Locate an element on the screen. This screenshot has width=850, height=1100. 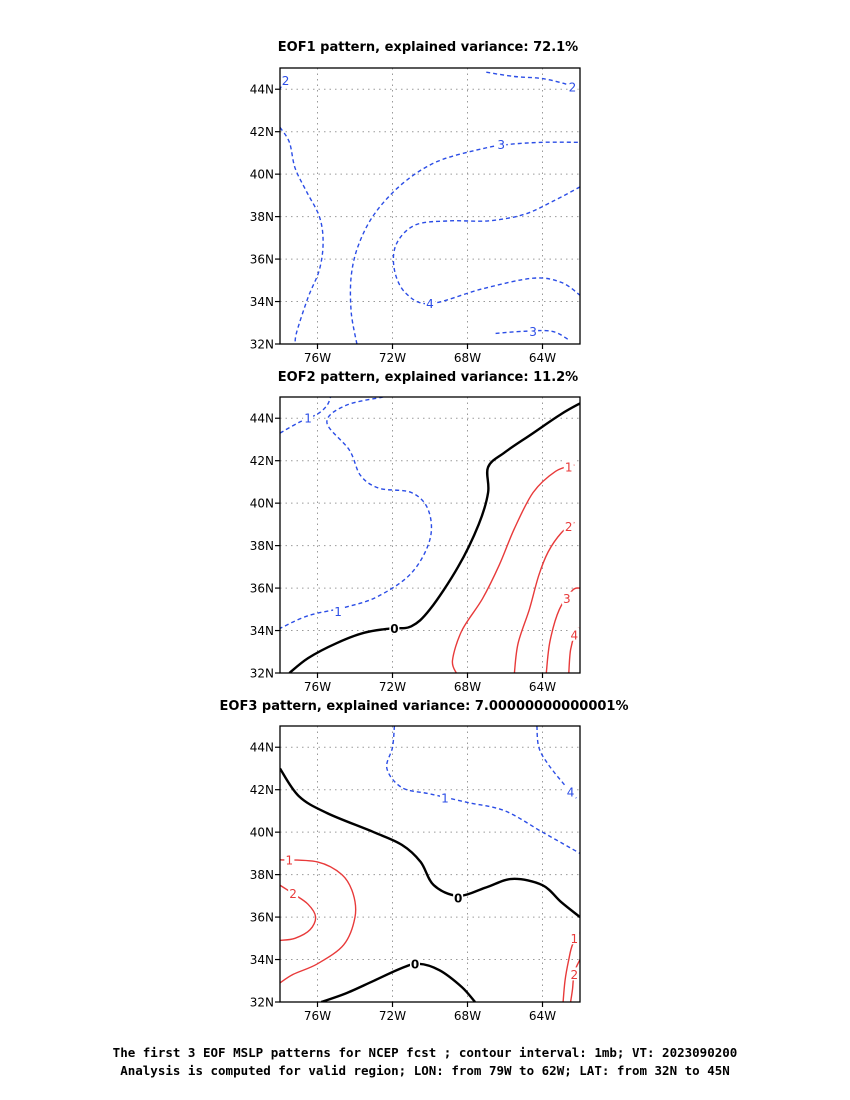
contour-lines is located at coordinates (430, 864).